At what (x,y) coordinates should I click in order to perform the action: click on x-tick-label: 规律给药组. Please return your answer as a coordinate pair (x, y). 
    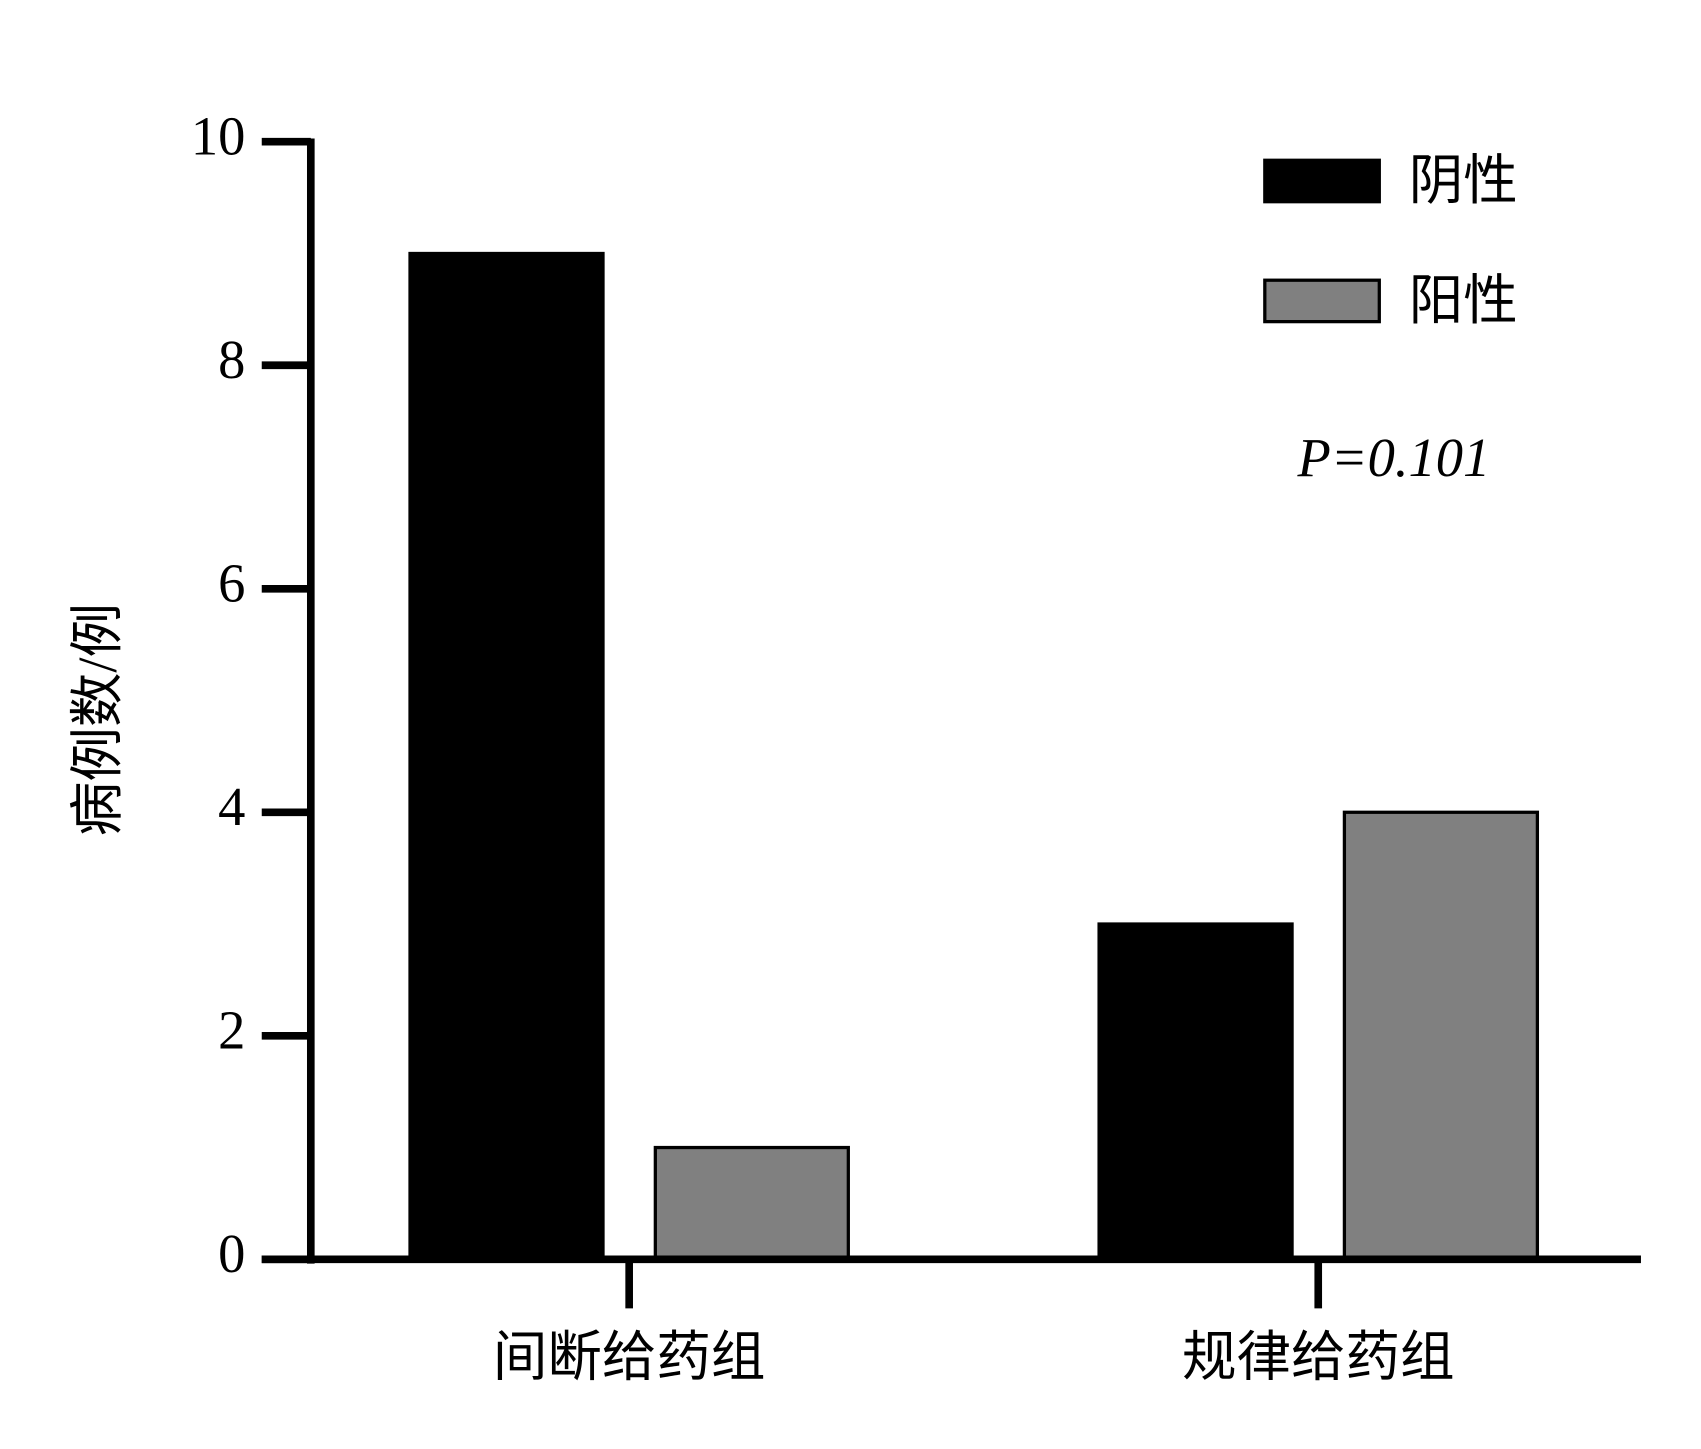
    Looking at the image, I should click on (1318, 1356).